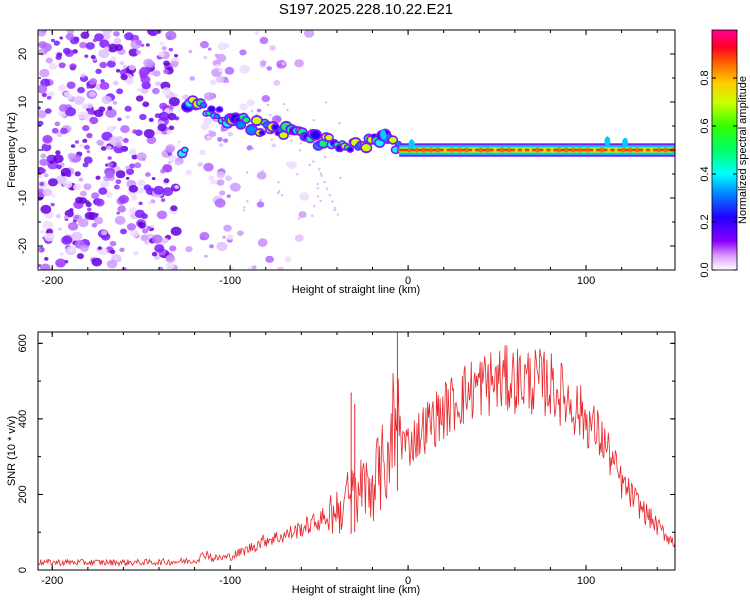 Image resolution: width=750 pixels, height=600 pixels. Describe the element at coordinates (718, 174) in the screenshot. I see `colorbar-ticks: 0.0 0.2 0.4 0.6 0.8` at that location.